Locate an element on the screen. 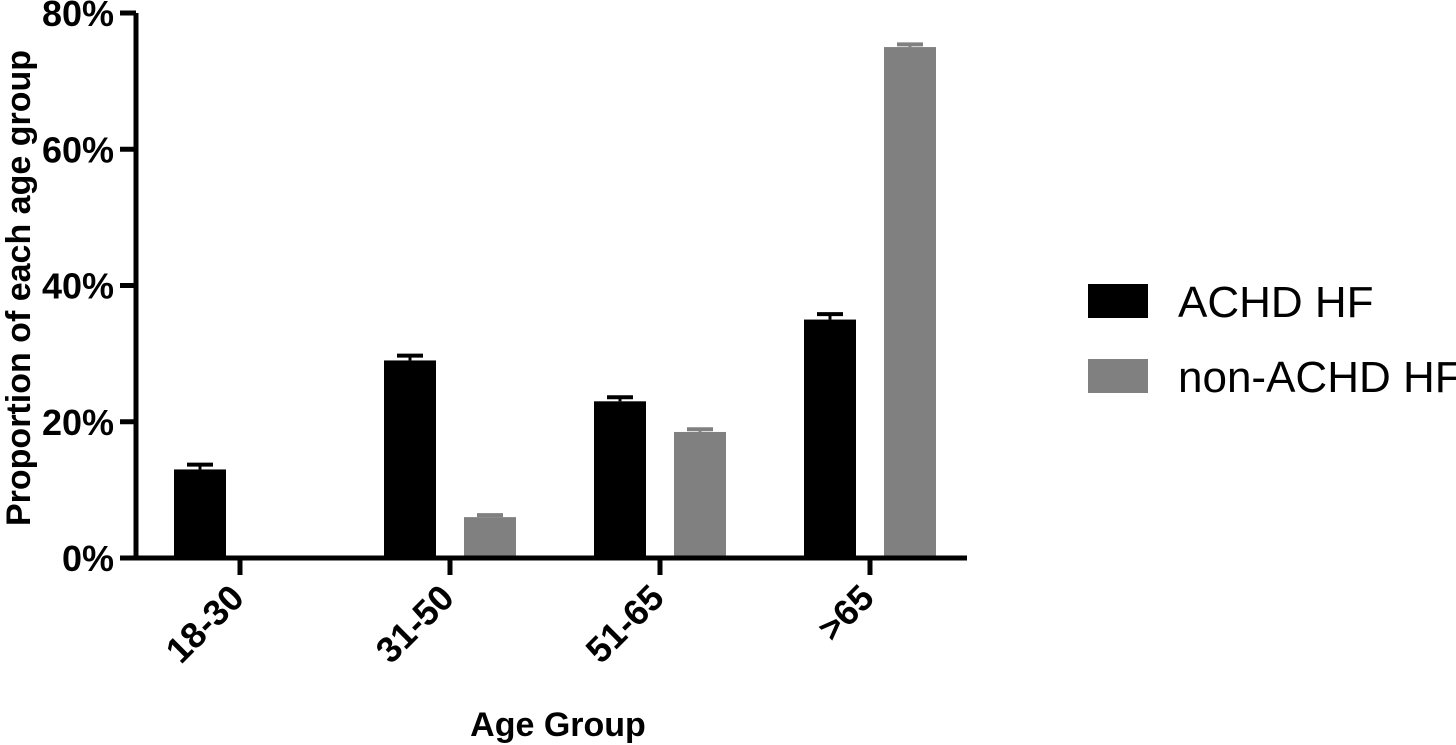 The height and width of the screenshot is (745, 1456). legend: ACHD HF non-ACHD HF is located at coordinates (1272, 340).